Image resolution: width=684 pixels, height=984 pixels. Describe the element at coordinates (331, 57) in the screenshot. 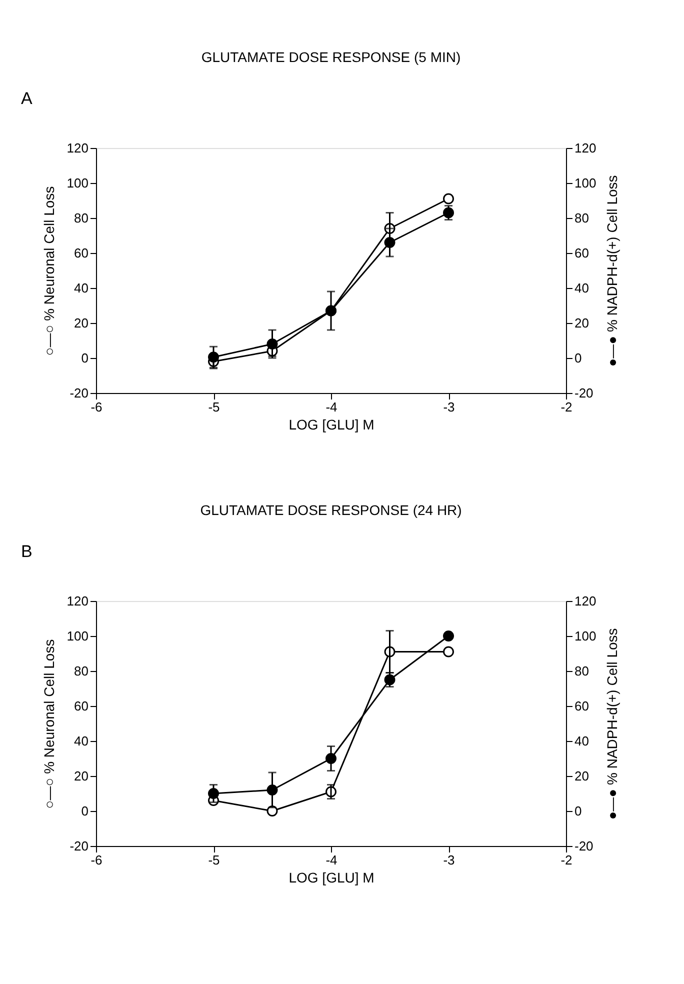

I see `chart-title: GLUTAMATE DOSE RESPONSE (5 MIN)` at that location.